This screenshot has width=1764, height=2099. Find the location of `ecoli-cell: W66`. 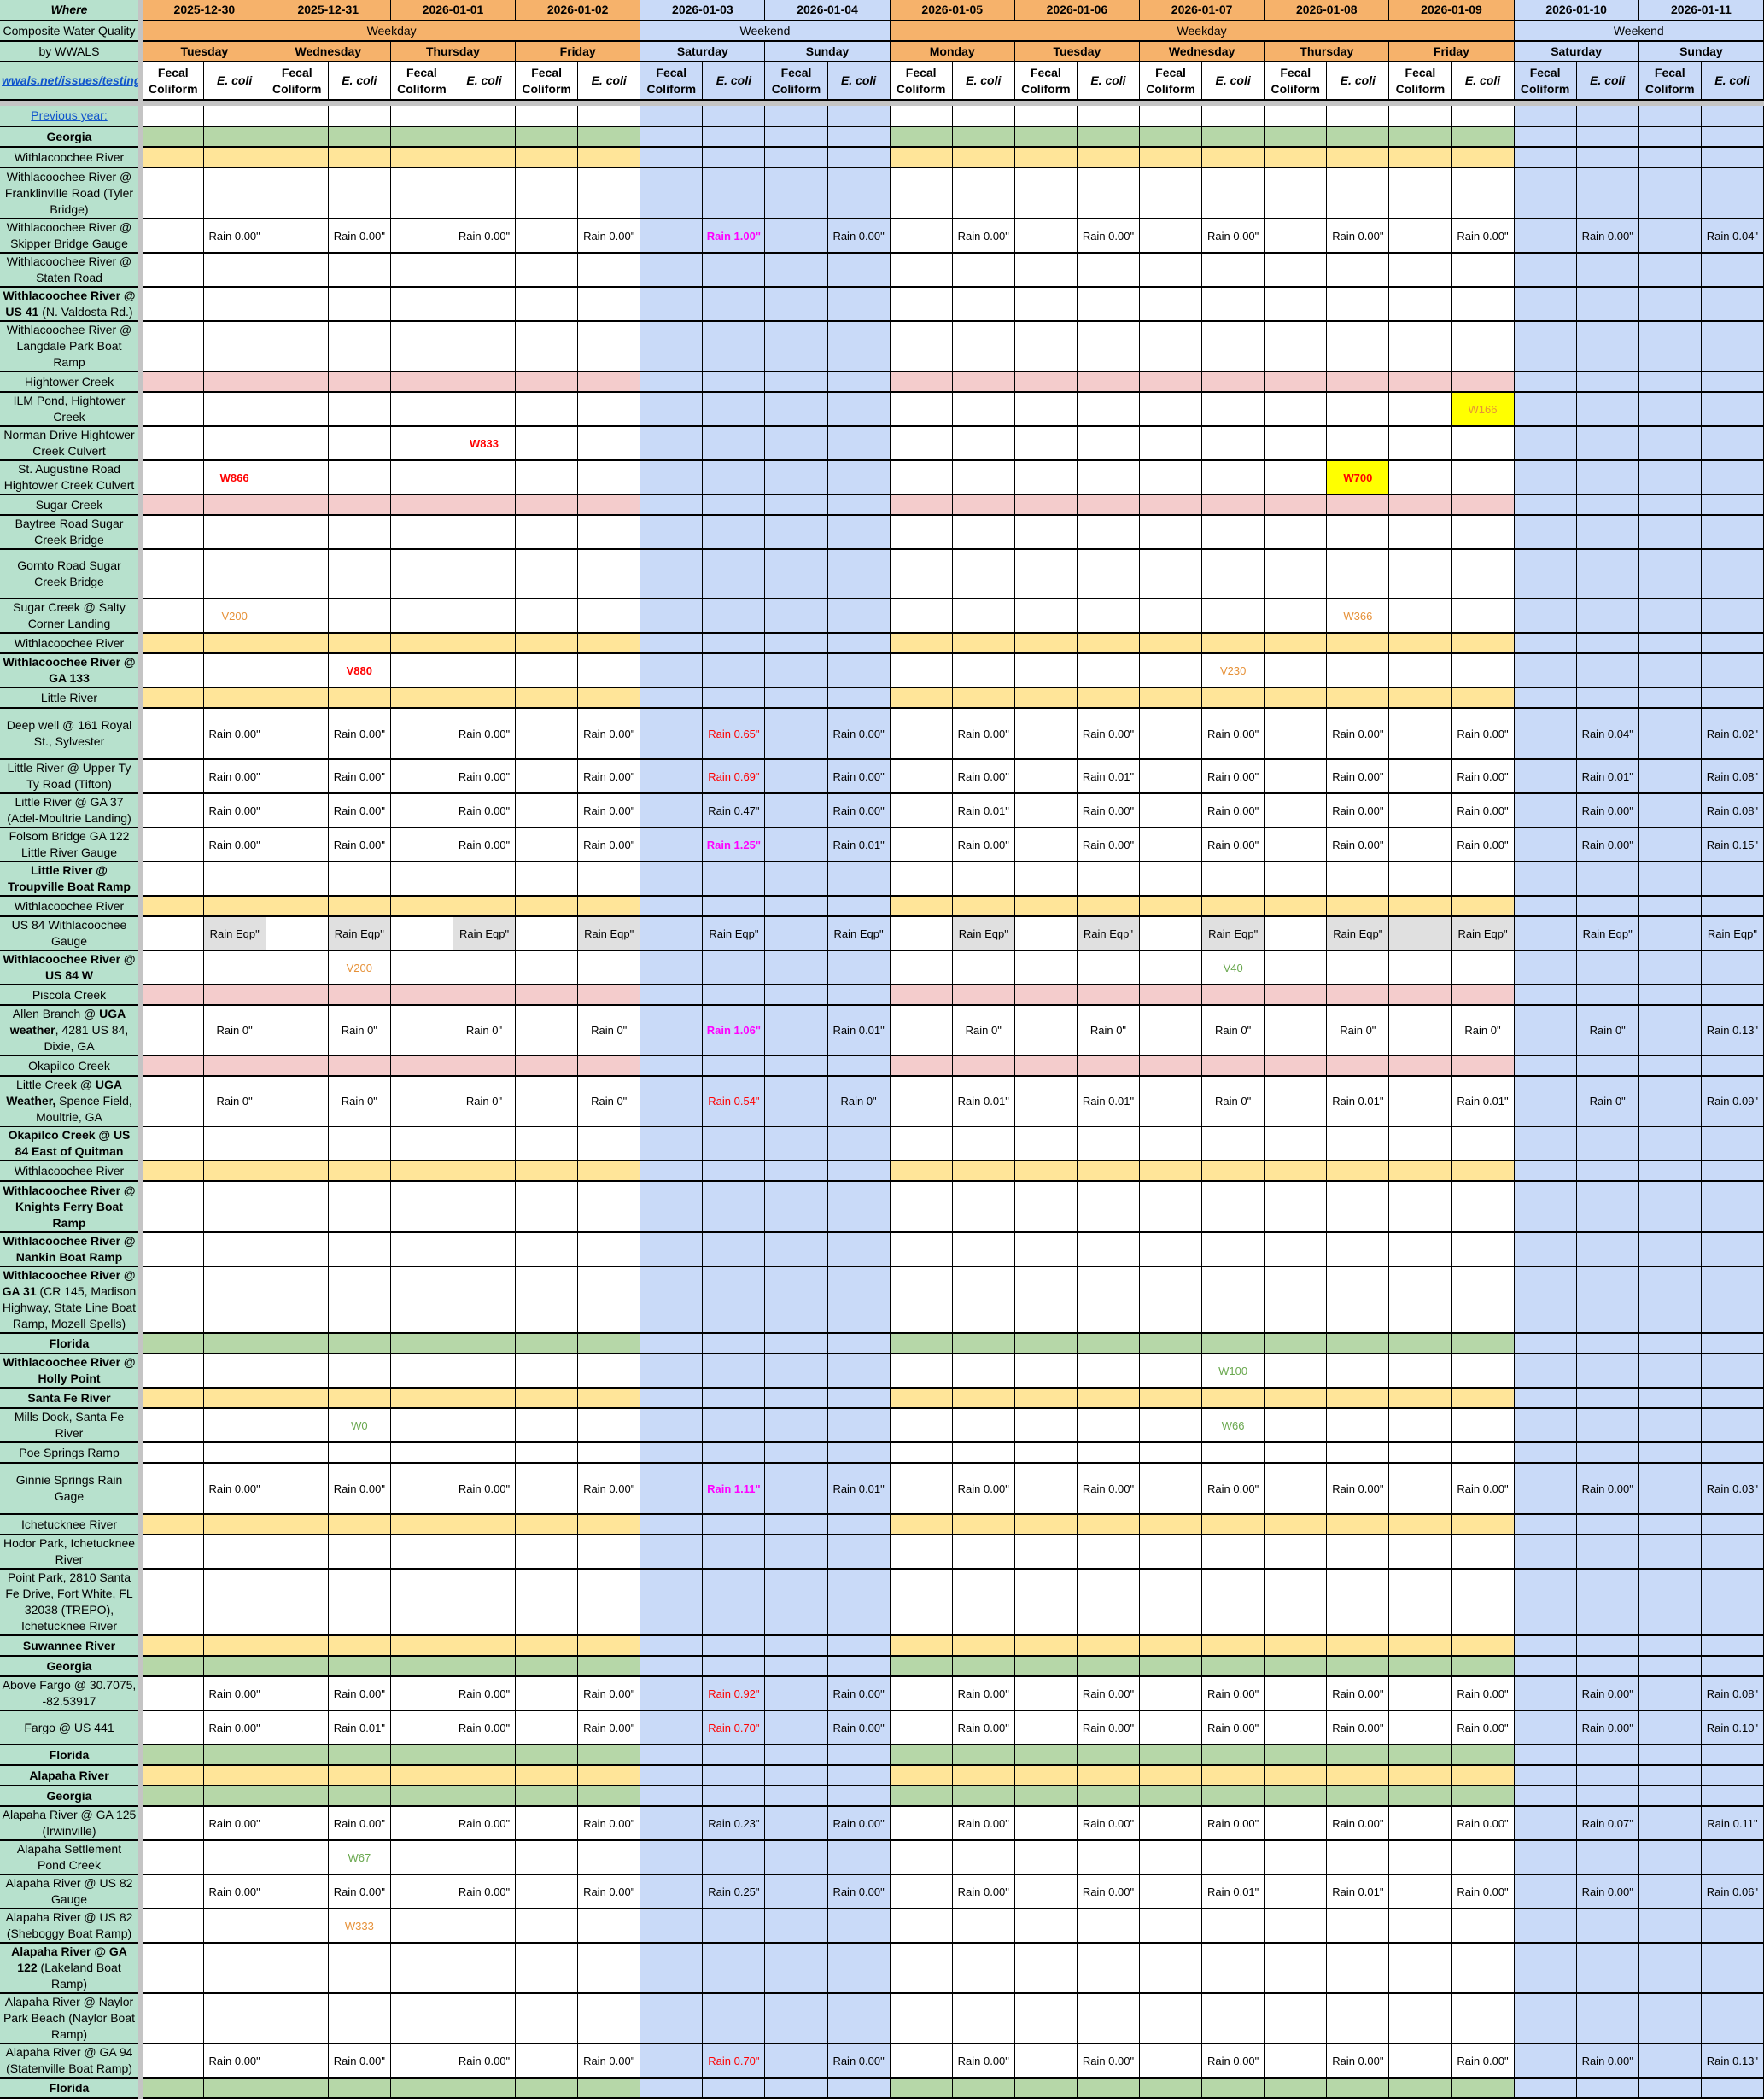

ecoli-cell: W66 is located at coordinates (1233, 1425).